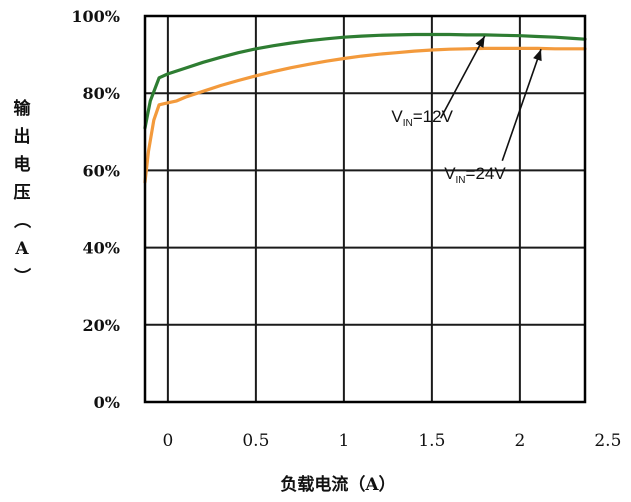  Describe the element at coordinates (431, 441) in the screenshot. I see `x-tick-label: 1.5` at that location.